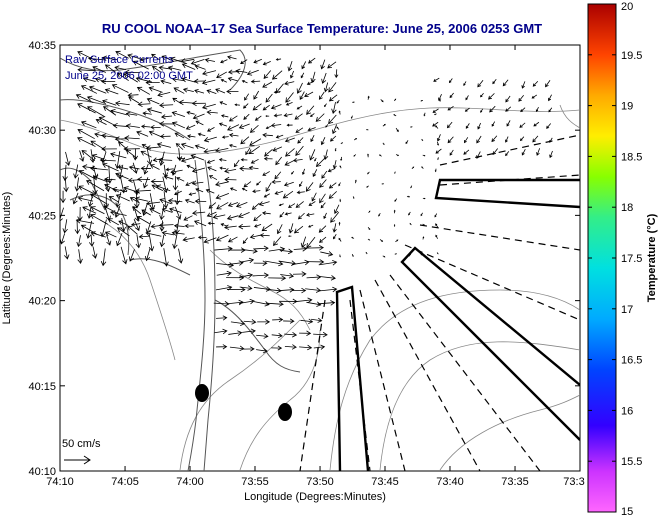  What do you see at coordinates (119, 60) in the screenshot?
I see `subtitle-line-1: Raw Surface Currents` at bounding box center [119, 60].